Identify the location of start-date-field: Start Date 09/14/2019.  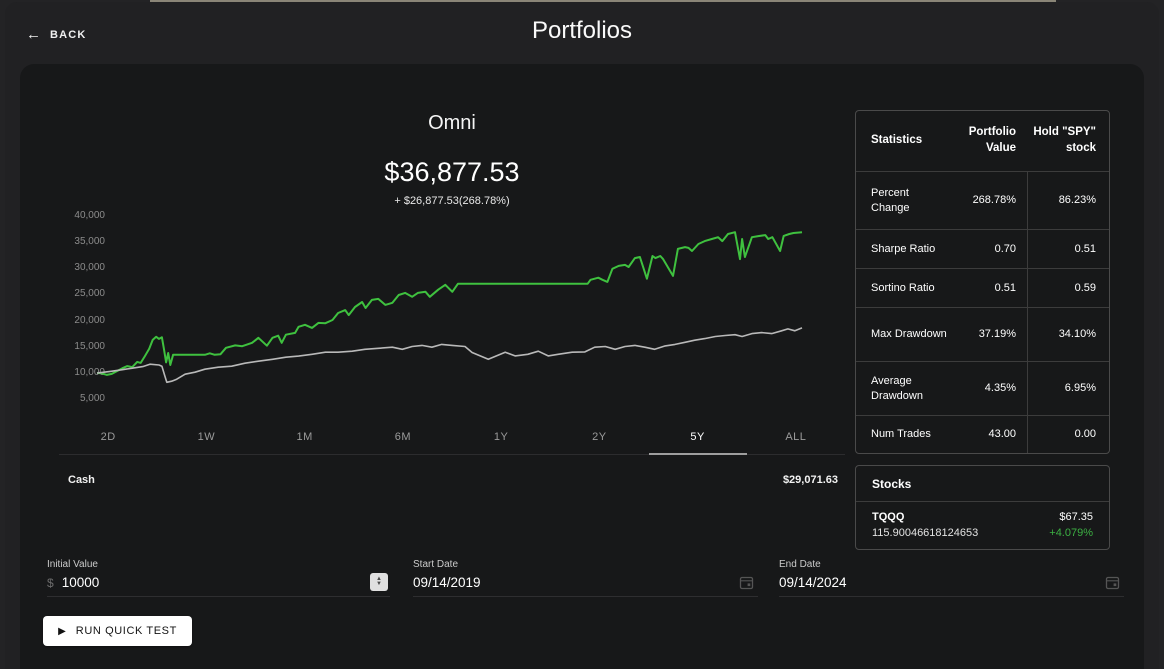
(585, 580).